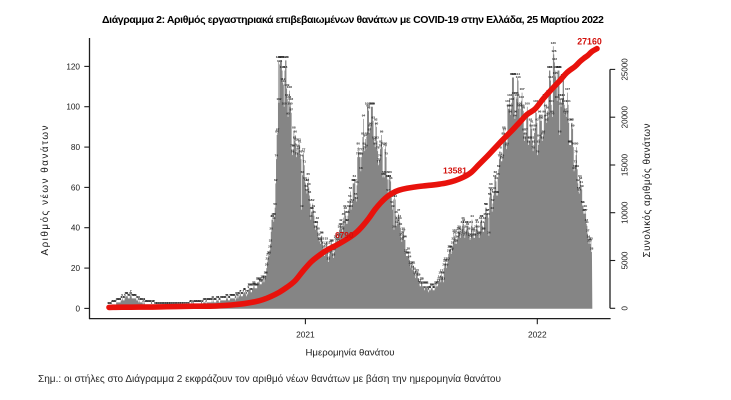 This screenshot has height=400, width=731. What do you see at coordinates (562, 95) in the screenshot?
I see `svg-text: 104` at bounding box center [562, 95].